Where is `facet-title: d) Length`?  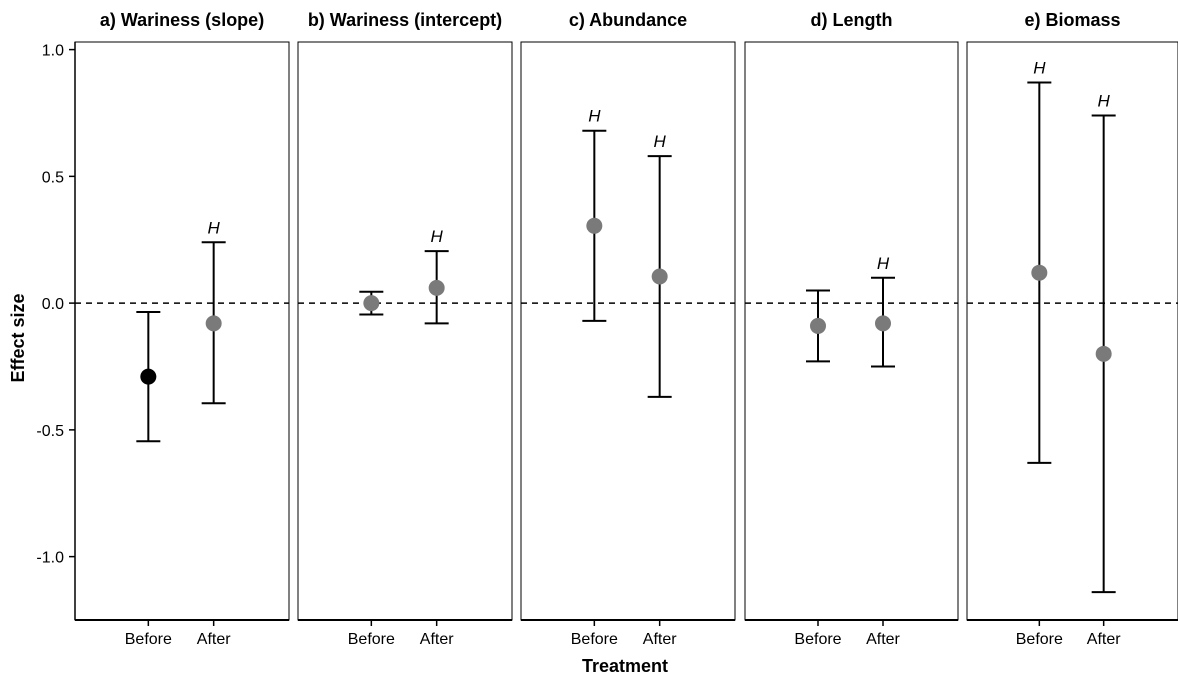
facet-title: d) Length is located at coordinates (852, 20).